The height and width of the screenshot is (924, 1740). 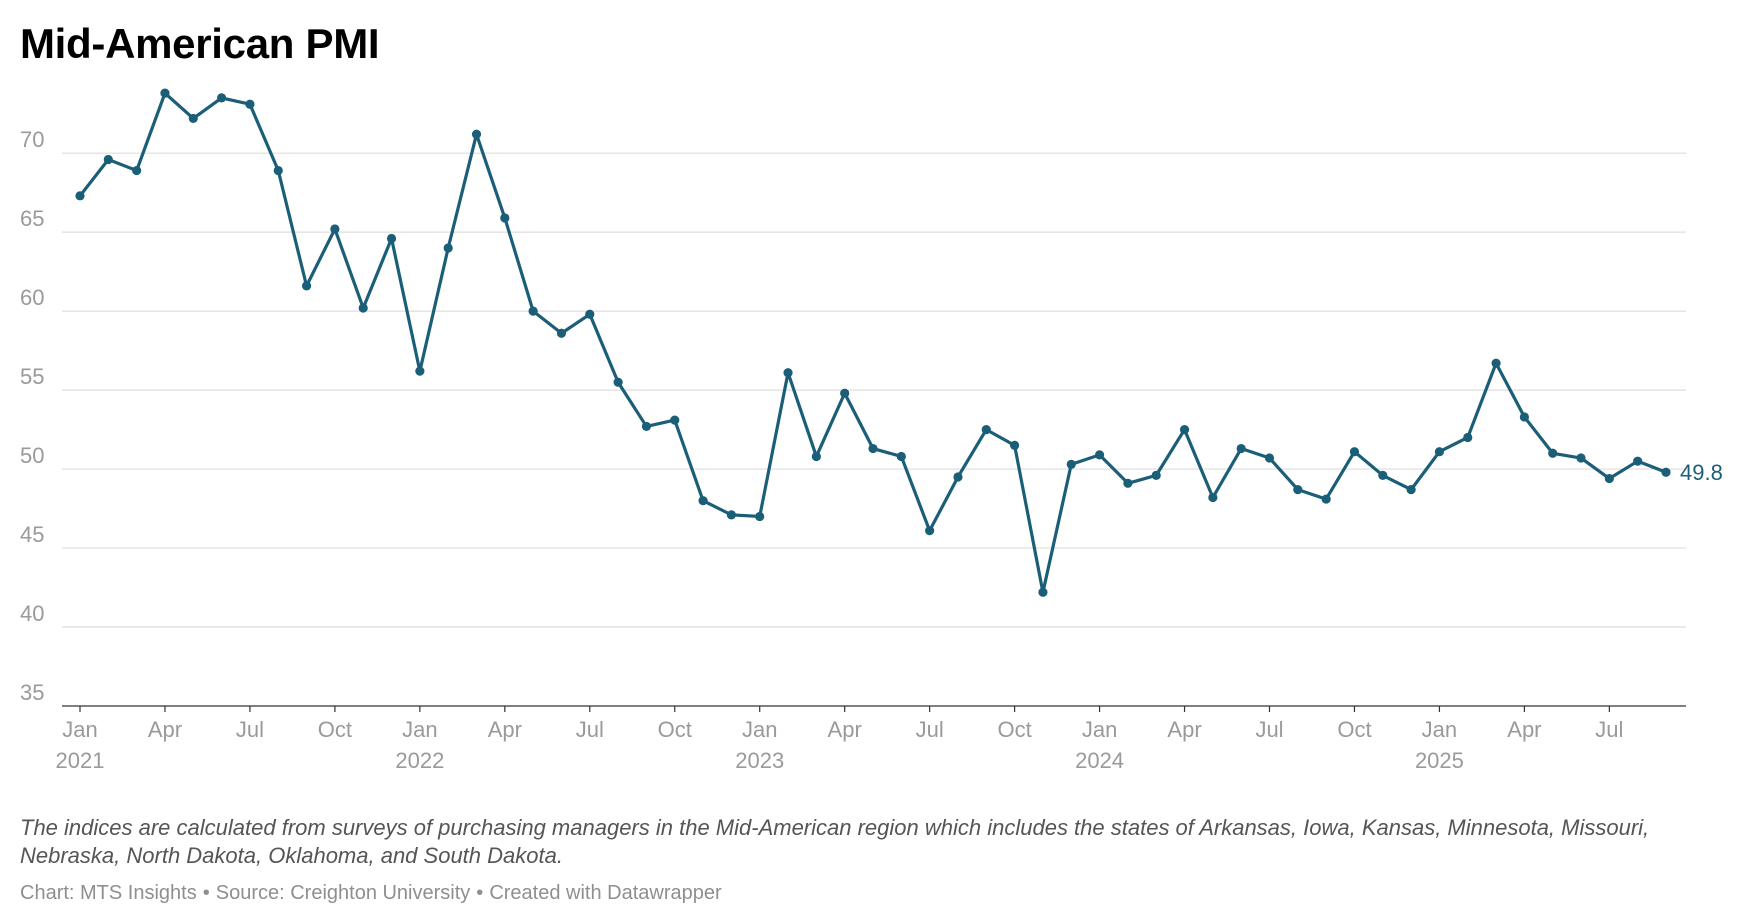 I want to click on y-tick-label: 35, so click(x=32, y=692).